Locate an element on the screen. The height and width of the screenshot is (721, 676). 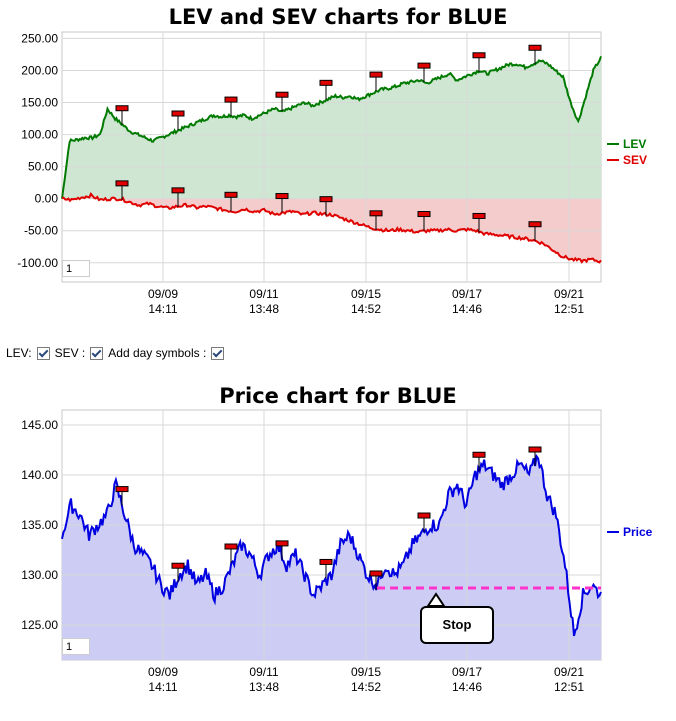
sev-area is located at coordinates (331, 228).